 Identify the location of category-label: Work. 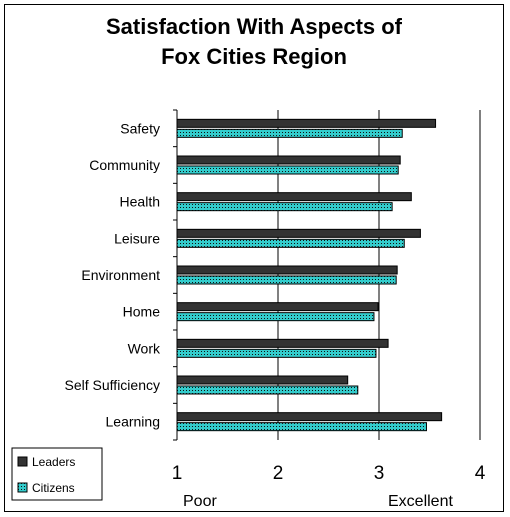
(144, 348).